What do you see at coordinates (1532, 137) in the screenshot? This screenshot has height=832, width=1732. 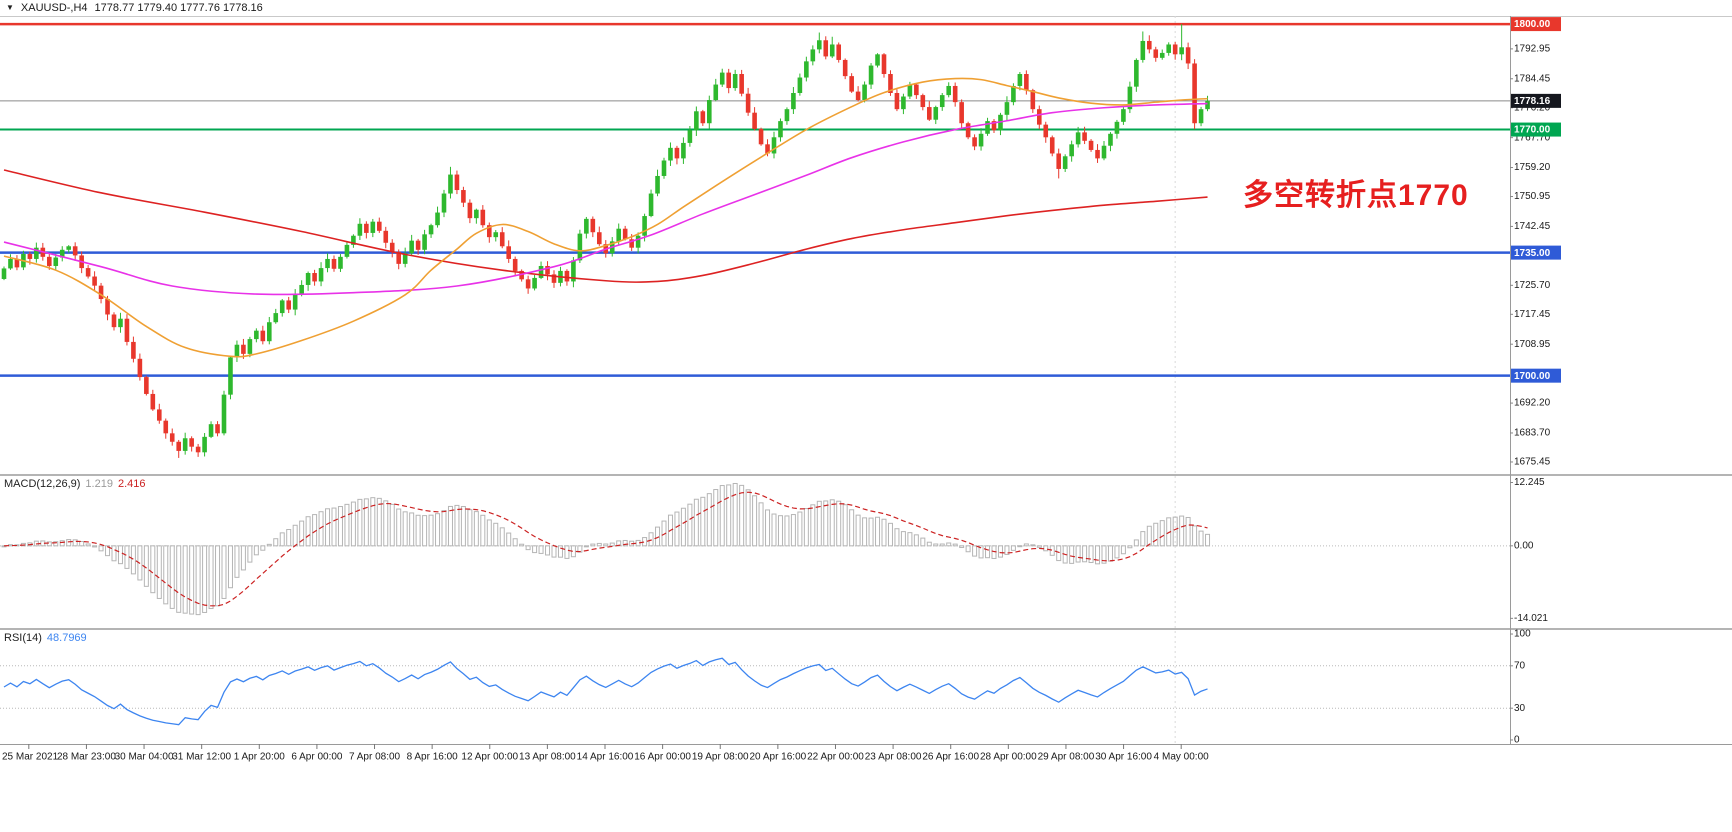 I see `price-tick-label: 1767.70` at bounding box center [1532, 137].